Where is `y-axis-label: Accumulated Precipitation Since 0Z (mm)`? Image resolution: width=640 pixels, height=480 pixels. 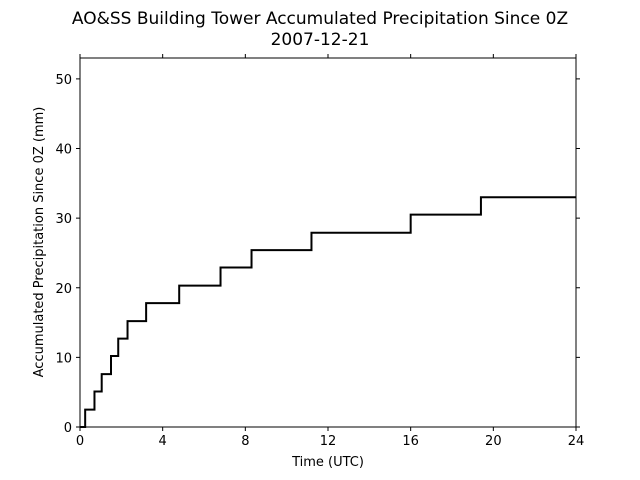
y-axis-label: Accumulated Precipitation Since 0Z (mm) is located at coordinates (39, 242).